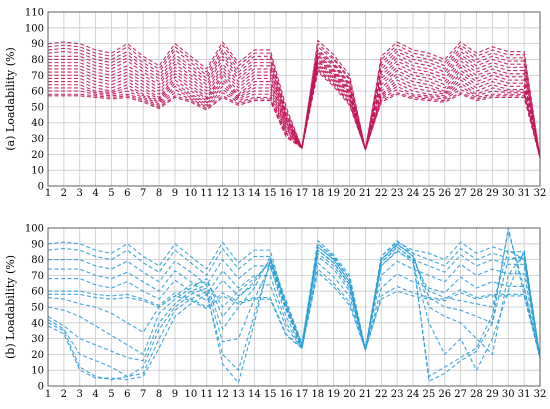 The width and height of the screenshot is (550, 409). I want to click on y-tick-label: 0, so click(41, 387).